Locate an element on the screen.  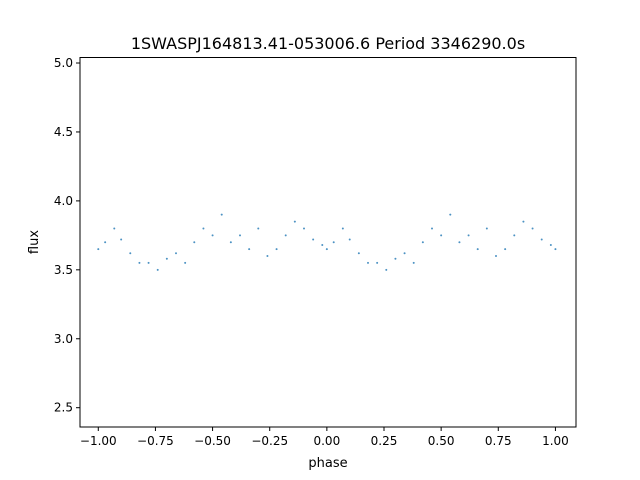
x-tick-label: −0.25 is located at coordinates (269, 441).